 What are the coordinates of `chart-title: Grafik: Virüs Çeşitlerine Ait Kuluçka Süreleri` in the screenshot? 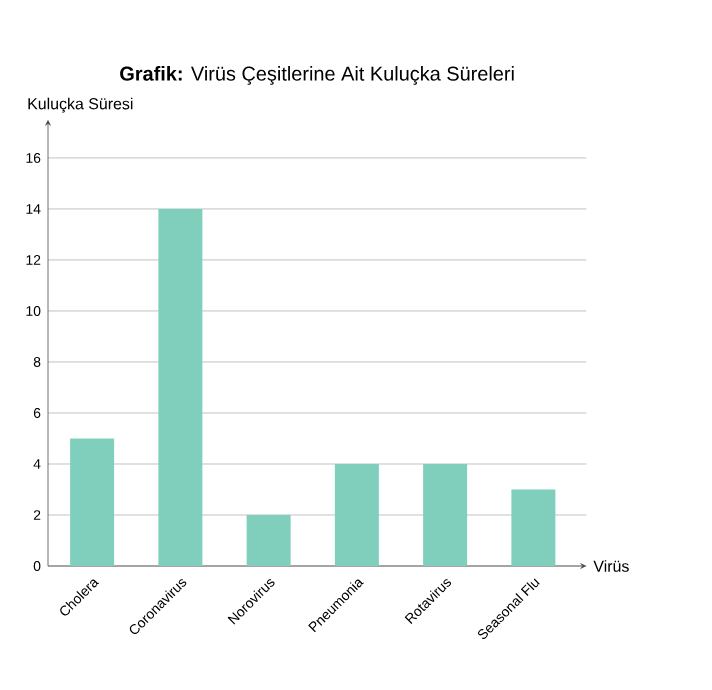 It's located at (317, 75).